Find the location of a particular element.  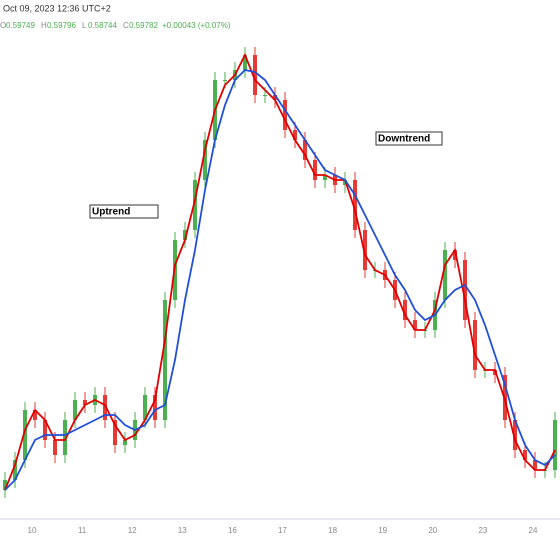

header-field-value: 0.58744 is located at coordinates (102, 25).